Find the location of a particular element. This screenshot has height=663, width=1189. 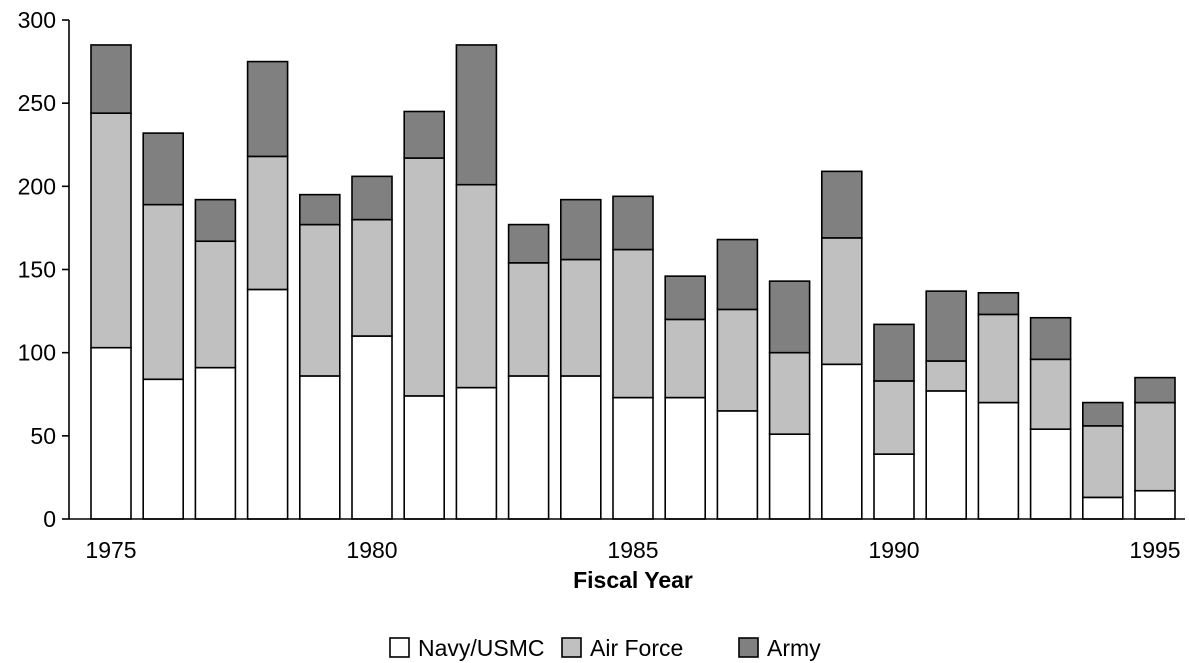

bar-army-1989 is located at coordinates (841, 204).